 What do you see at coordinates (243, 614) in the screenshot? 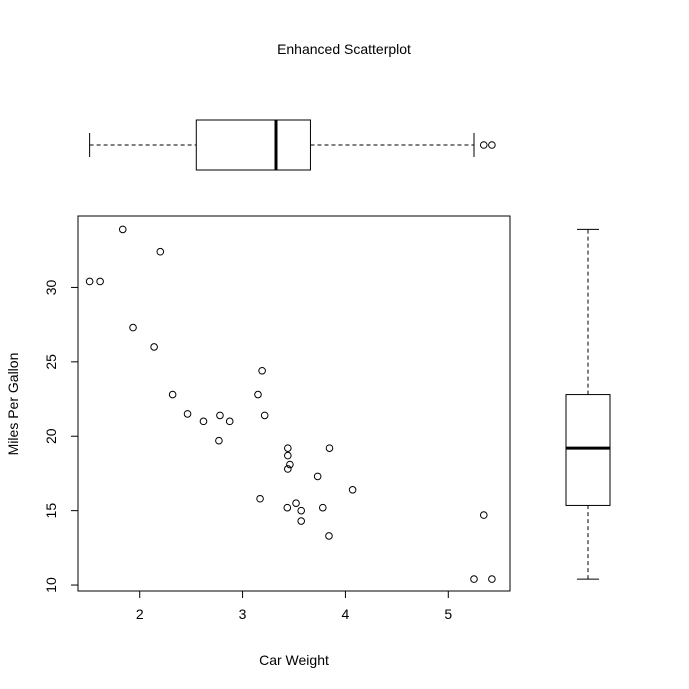
I see `x-tick-label: 3` at bounding box center [243, 614].